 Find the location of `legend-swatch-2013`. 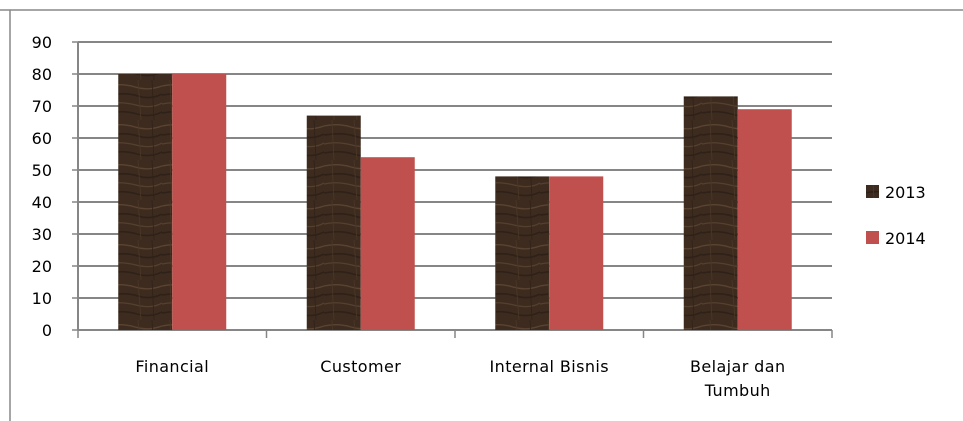

legend-swatch-2013 is located at coordinates (872, 191).